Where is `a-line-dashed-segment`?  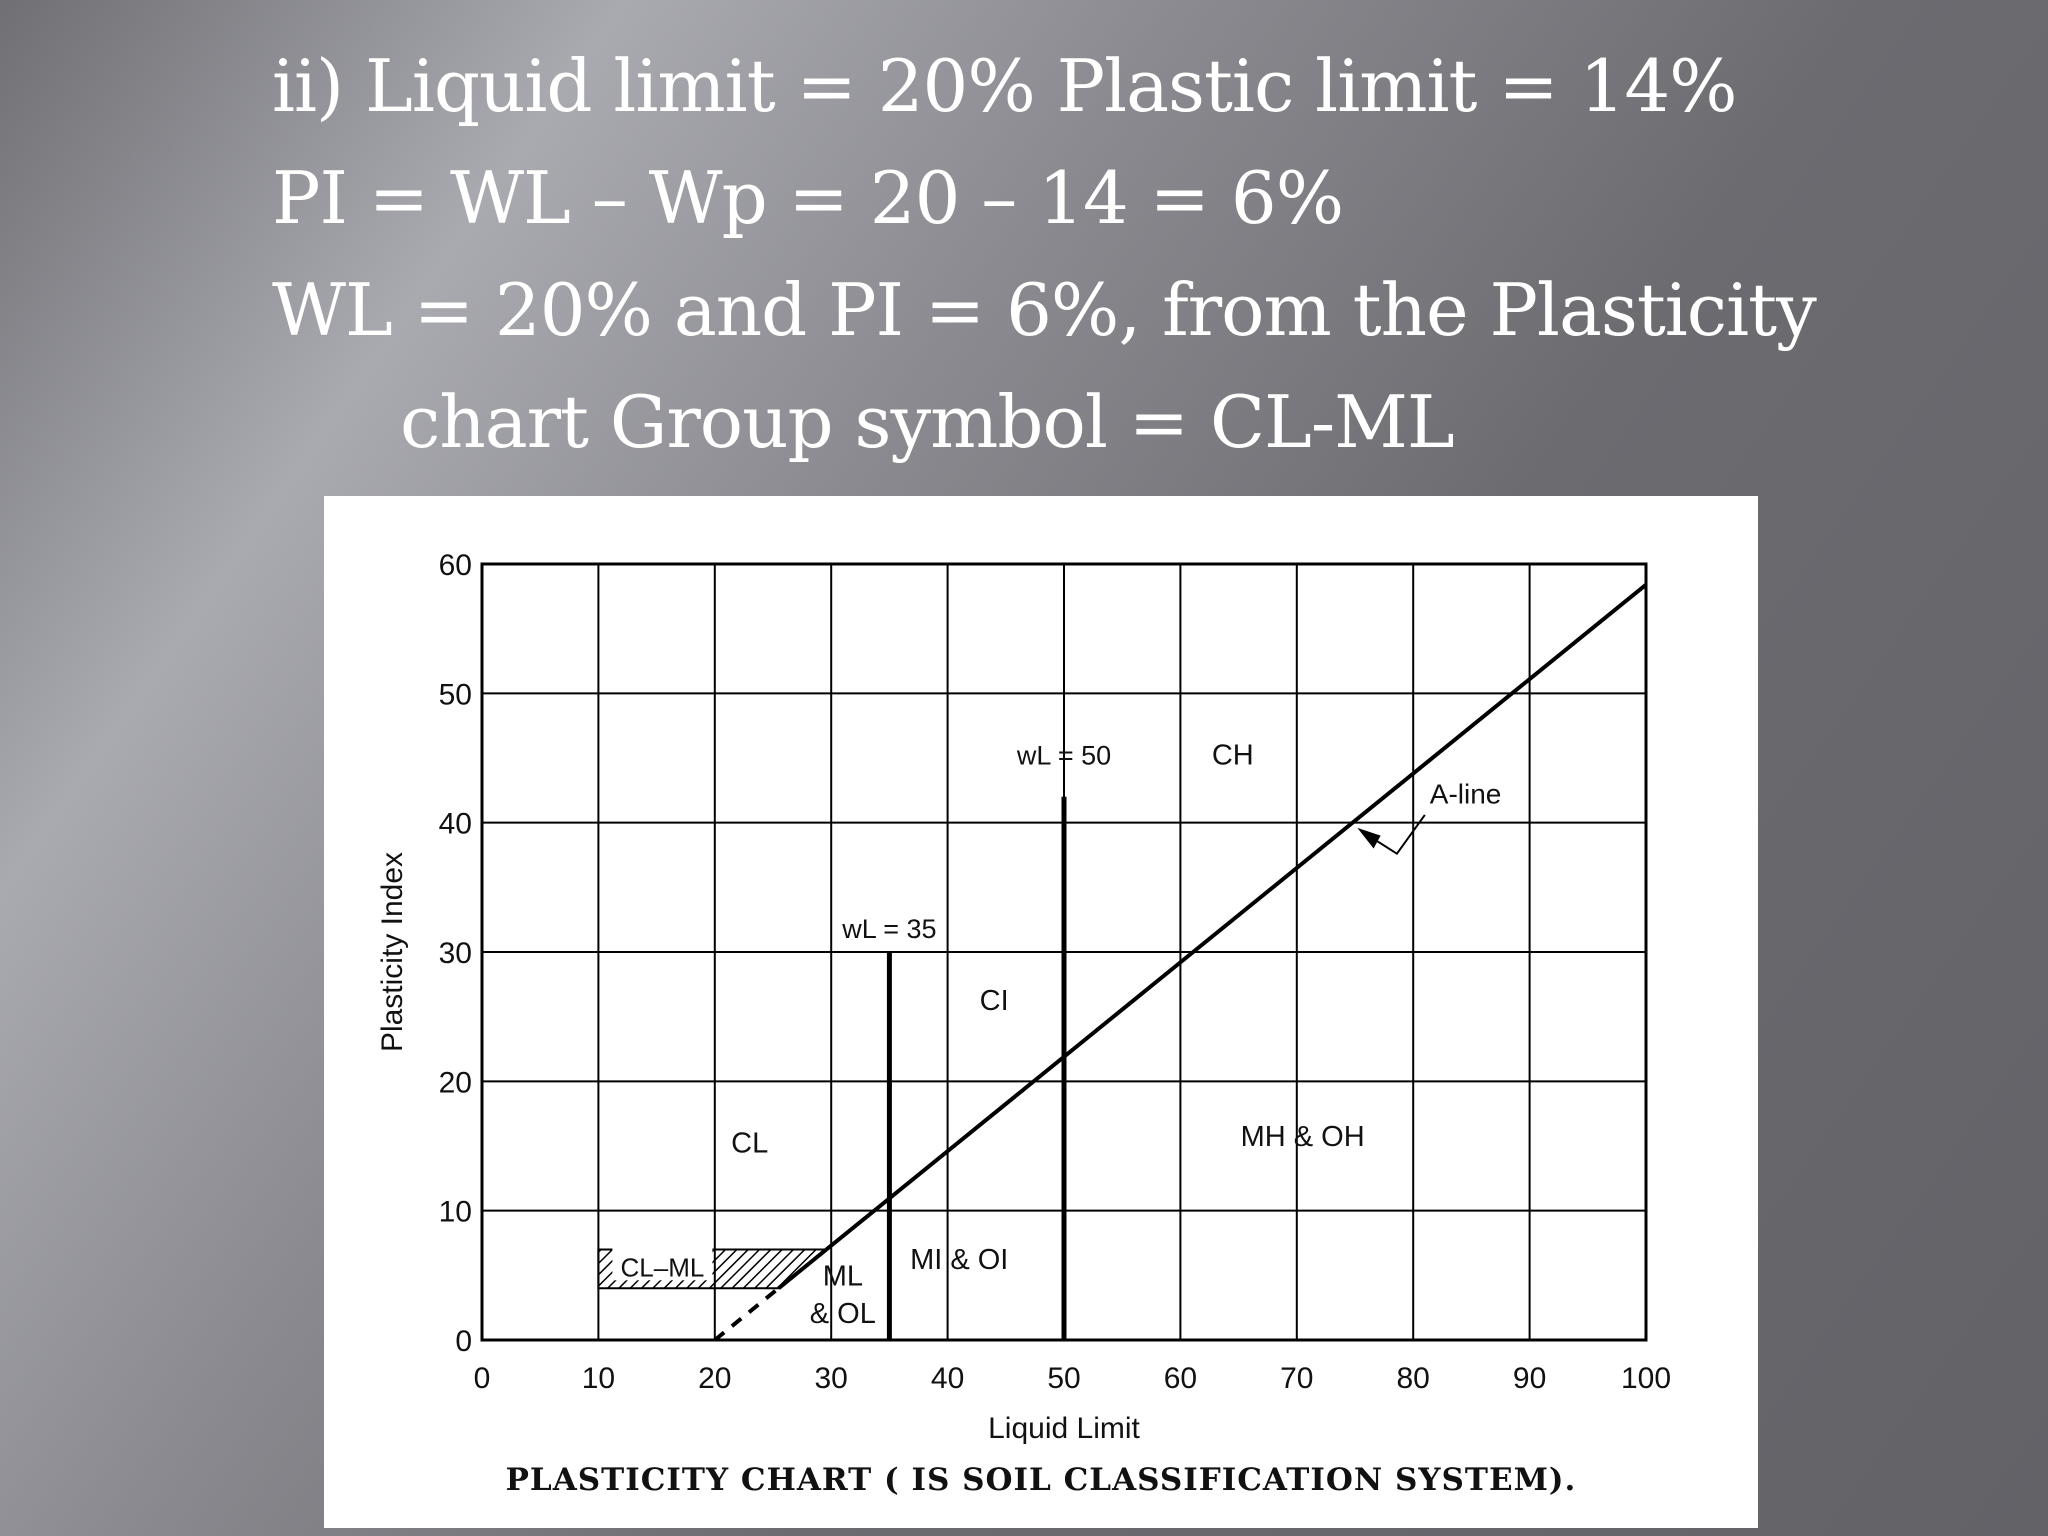
a-line-dashed-segment is located at coordinates (746, 1314).